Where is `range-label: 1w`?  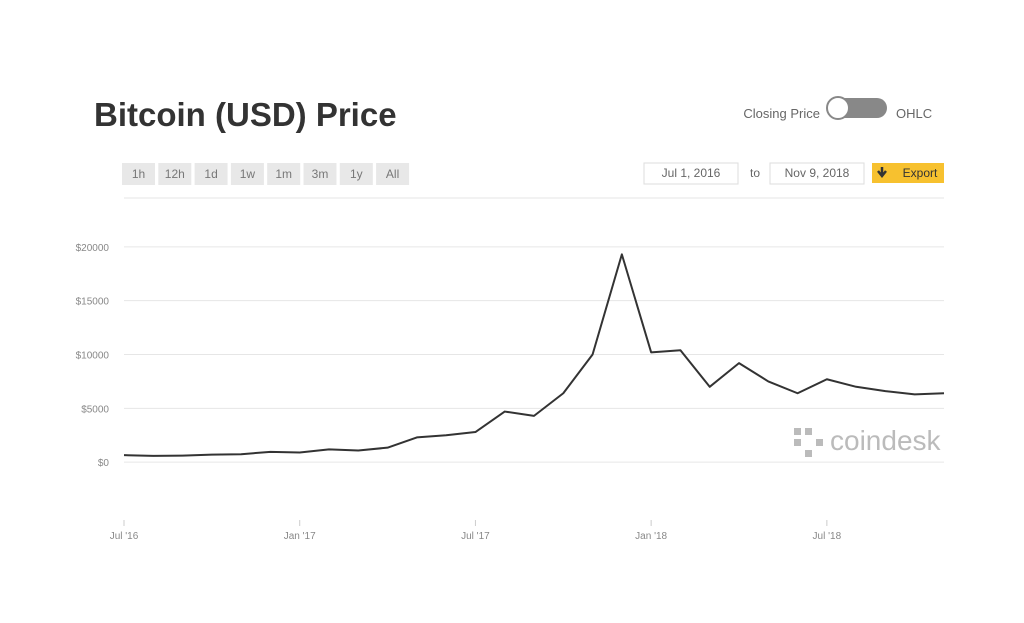 range-label: 1w is located at coordinates (248, 174).